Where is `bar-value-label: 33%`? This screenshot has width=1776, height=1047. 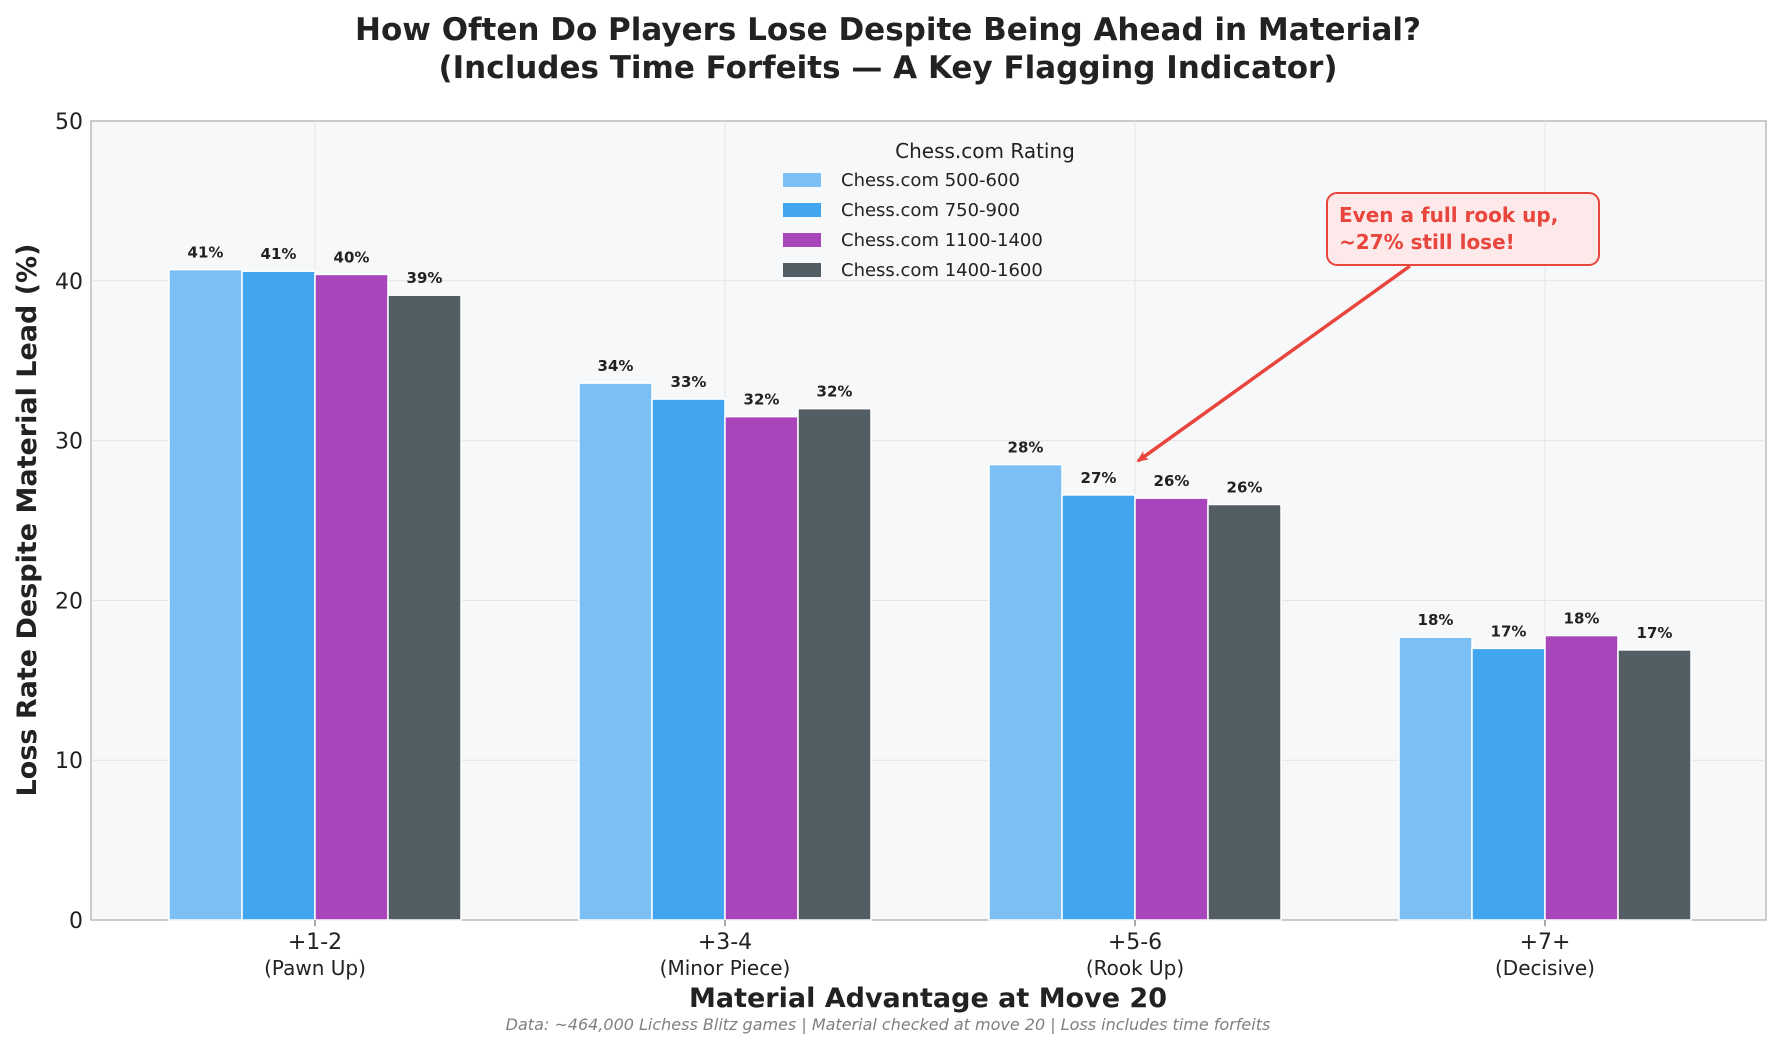
bar-value-label: 33% is located at coordinates (689, 382).